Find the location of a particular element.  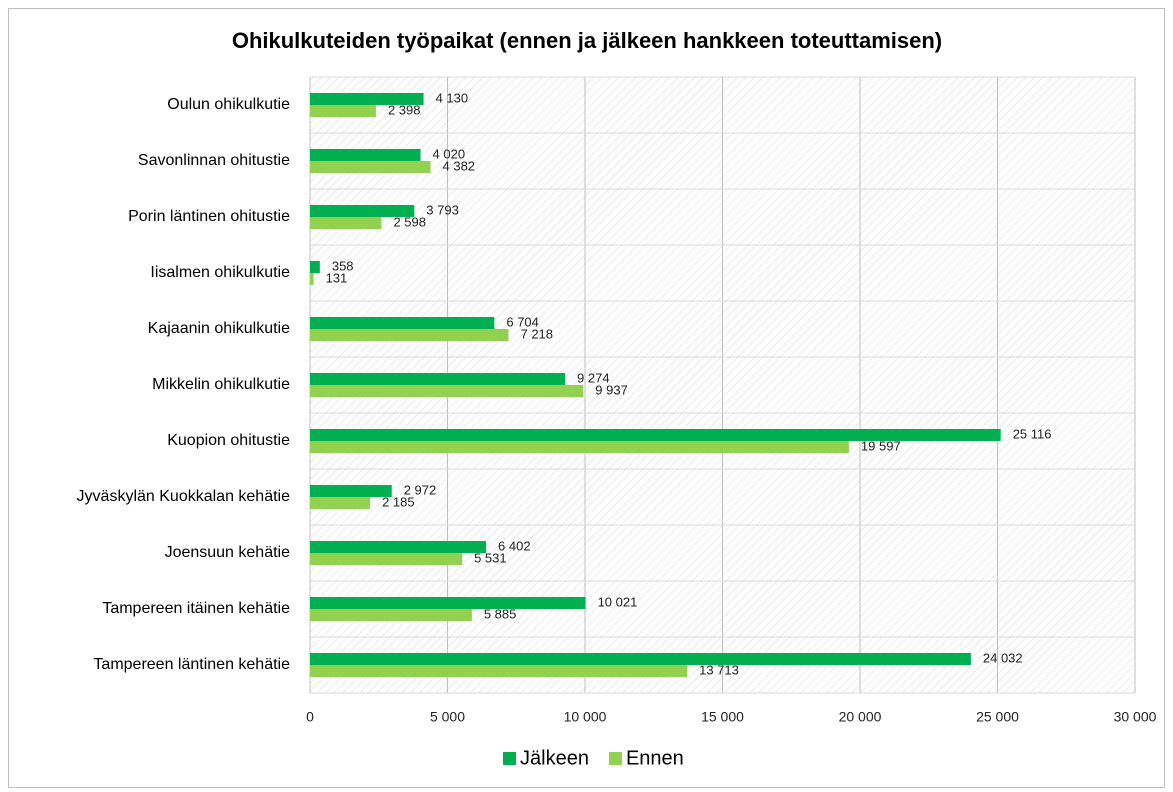

data-label: 358 is located at coordinates (343, 265).